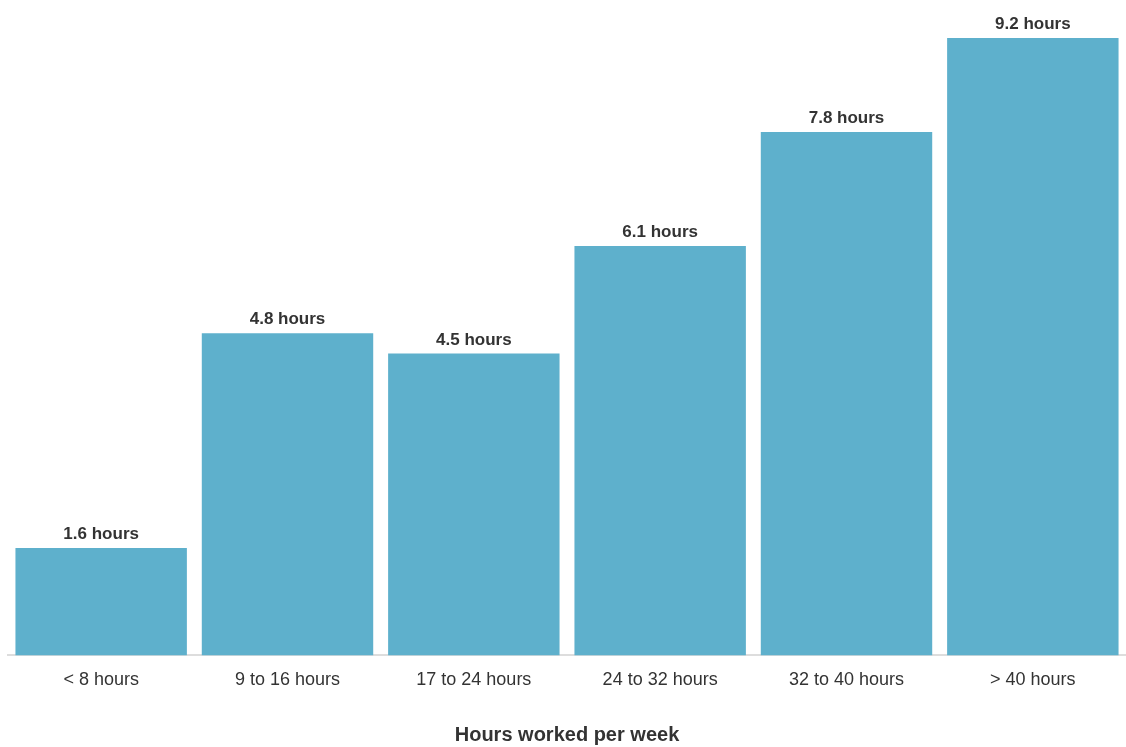 Image resolution: width=1126 pixels, height=747 pixels. Describe the element at coordinates (101, 679) in the screenshot. I see `x-tick-label: < 8 hours` at that location.